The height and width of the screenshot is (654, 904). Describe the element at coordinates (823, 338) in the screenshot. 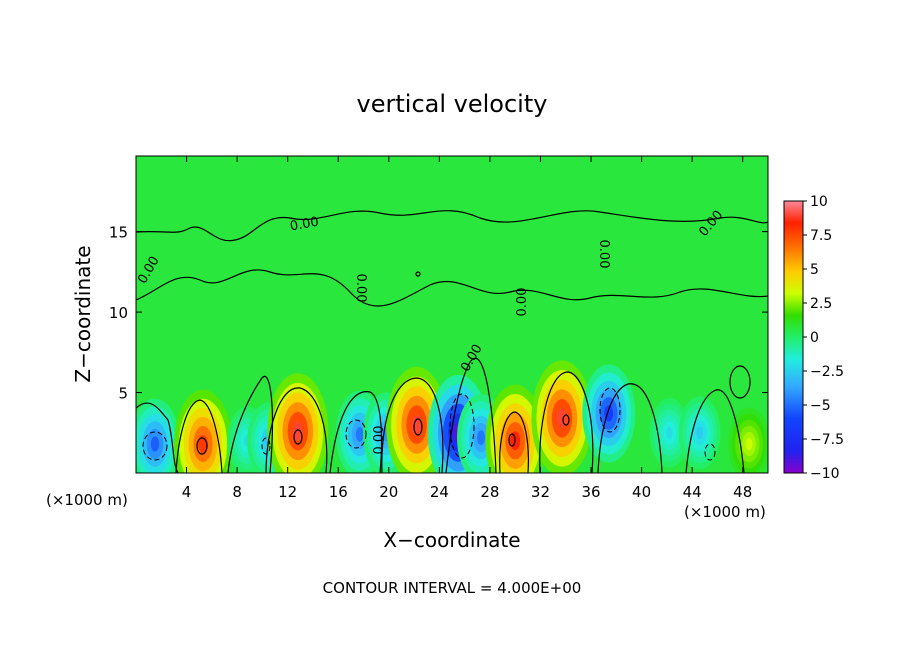

I see `colorbar-ticks: 10 7.5 5 2.5 0 −2.5 −5 −7.5 −10` at that location.